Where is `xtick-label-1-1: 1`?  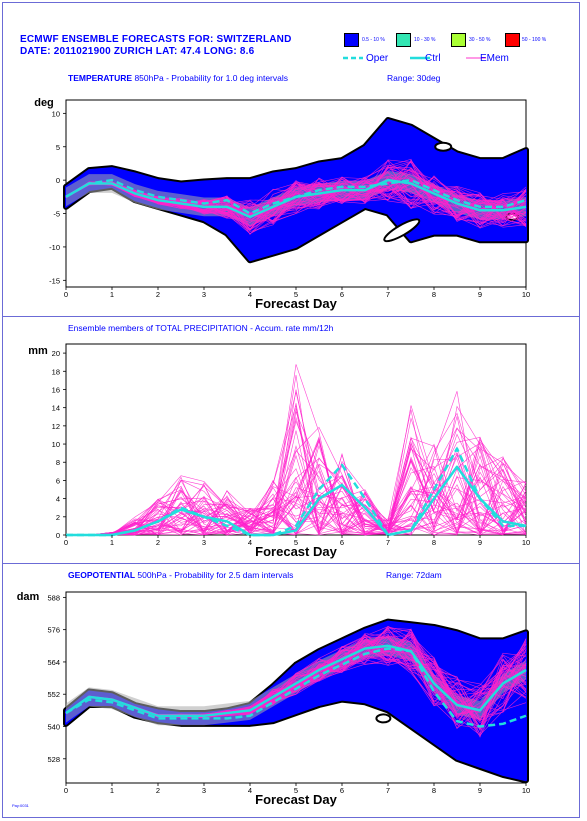
xtick-label-1-1: 1 is located at coordinates (112, 542).